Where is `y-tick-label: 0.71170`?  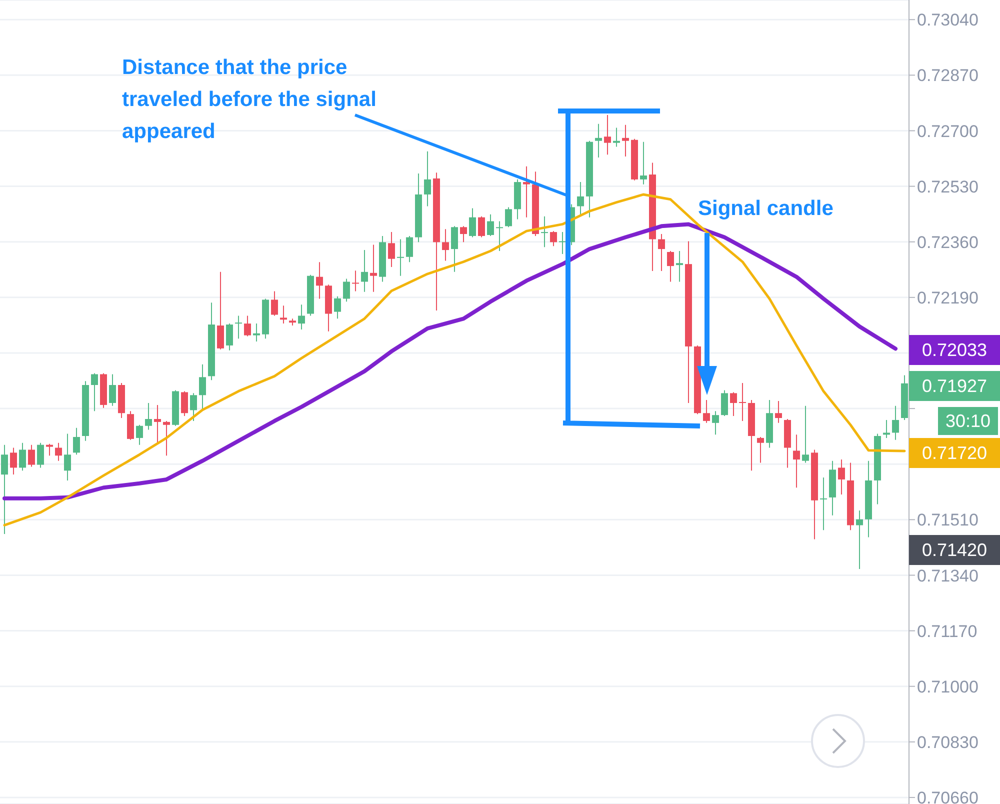 y-tick-label: 0.71170 is located at coordinates (947, 631).